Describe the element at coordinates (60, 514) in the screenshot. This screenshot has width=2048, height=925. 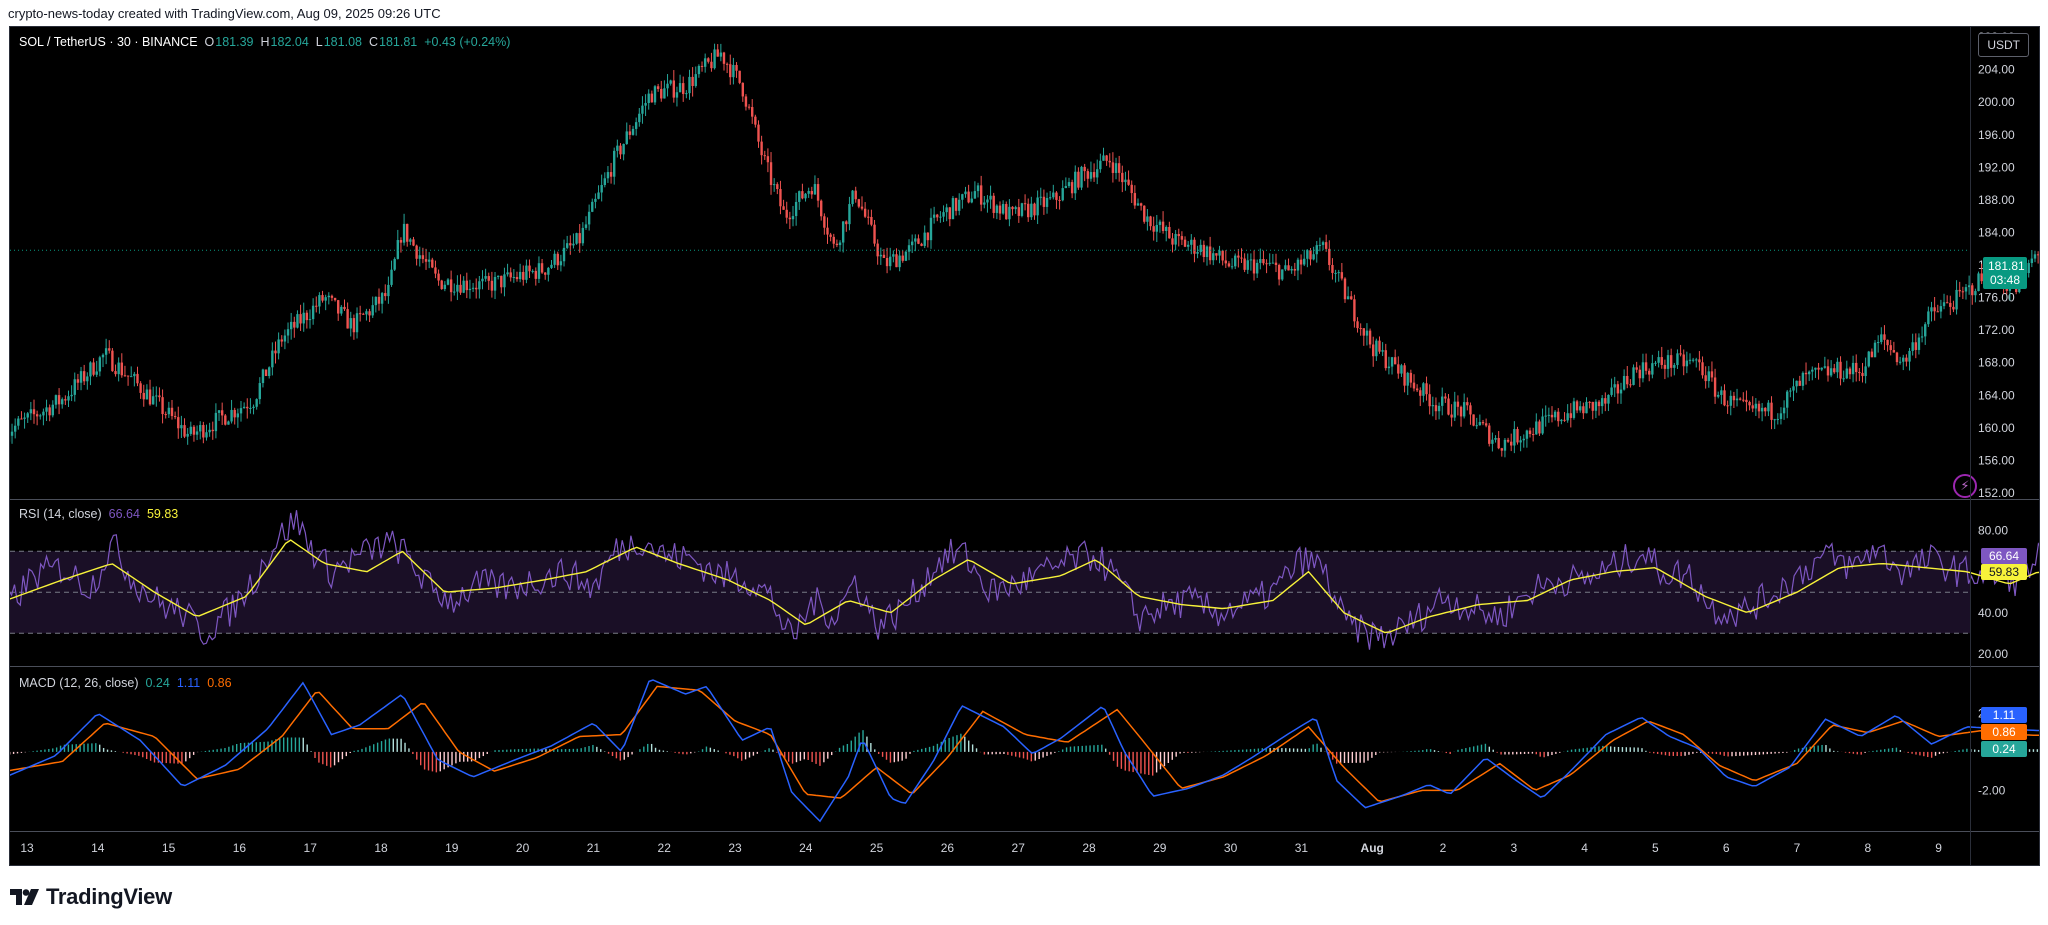
I see `rsi-label: RSI (14, close)` at that location.